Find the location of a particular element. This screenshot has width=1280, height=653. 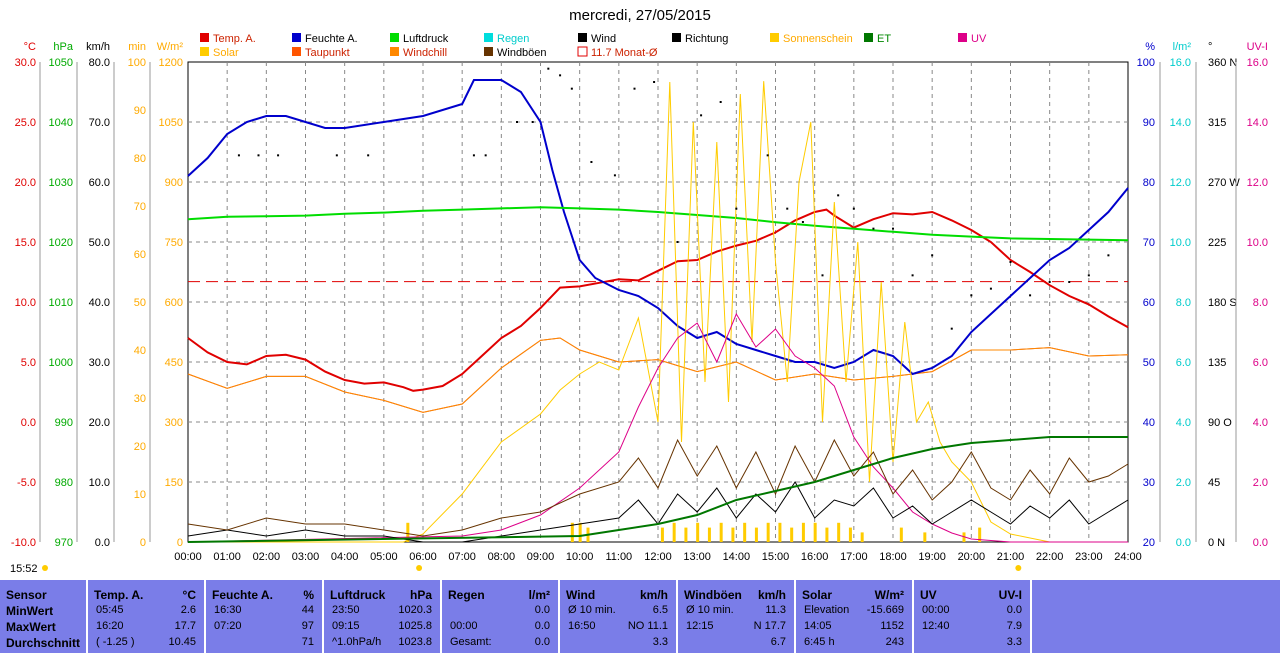

stat-value: 6.7 is located at coordinates (778, 642).